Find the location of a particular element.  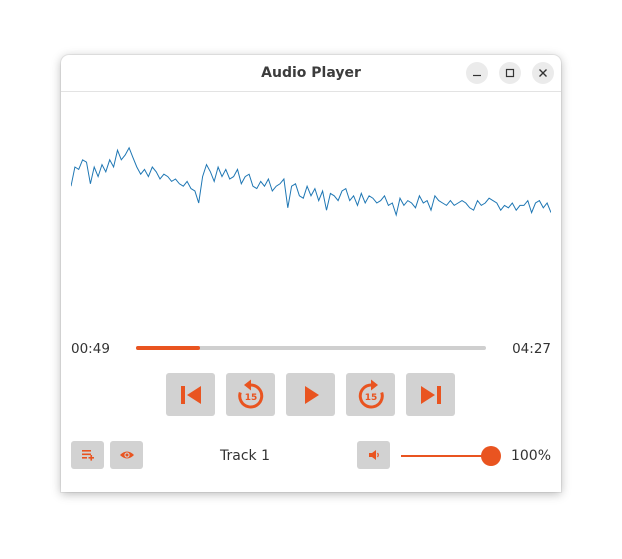

waveform-line is located at coordinates (311, 181).